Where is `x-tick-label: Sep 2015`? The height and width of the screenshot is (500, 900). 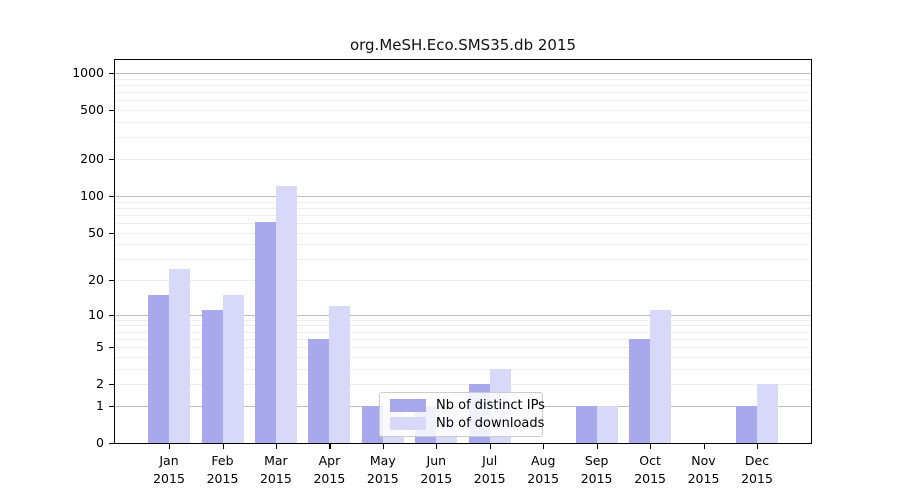 x-tick-label: Sep 2015 is located at coordinates (596, 469).